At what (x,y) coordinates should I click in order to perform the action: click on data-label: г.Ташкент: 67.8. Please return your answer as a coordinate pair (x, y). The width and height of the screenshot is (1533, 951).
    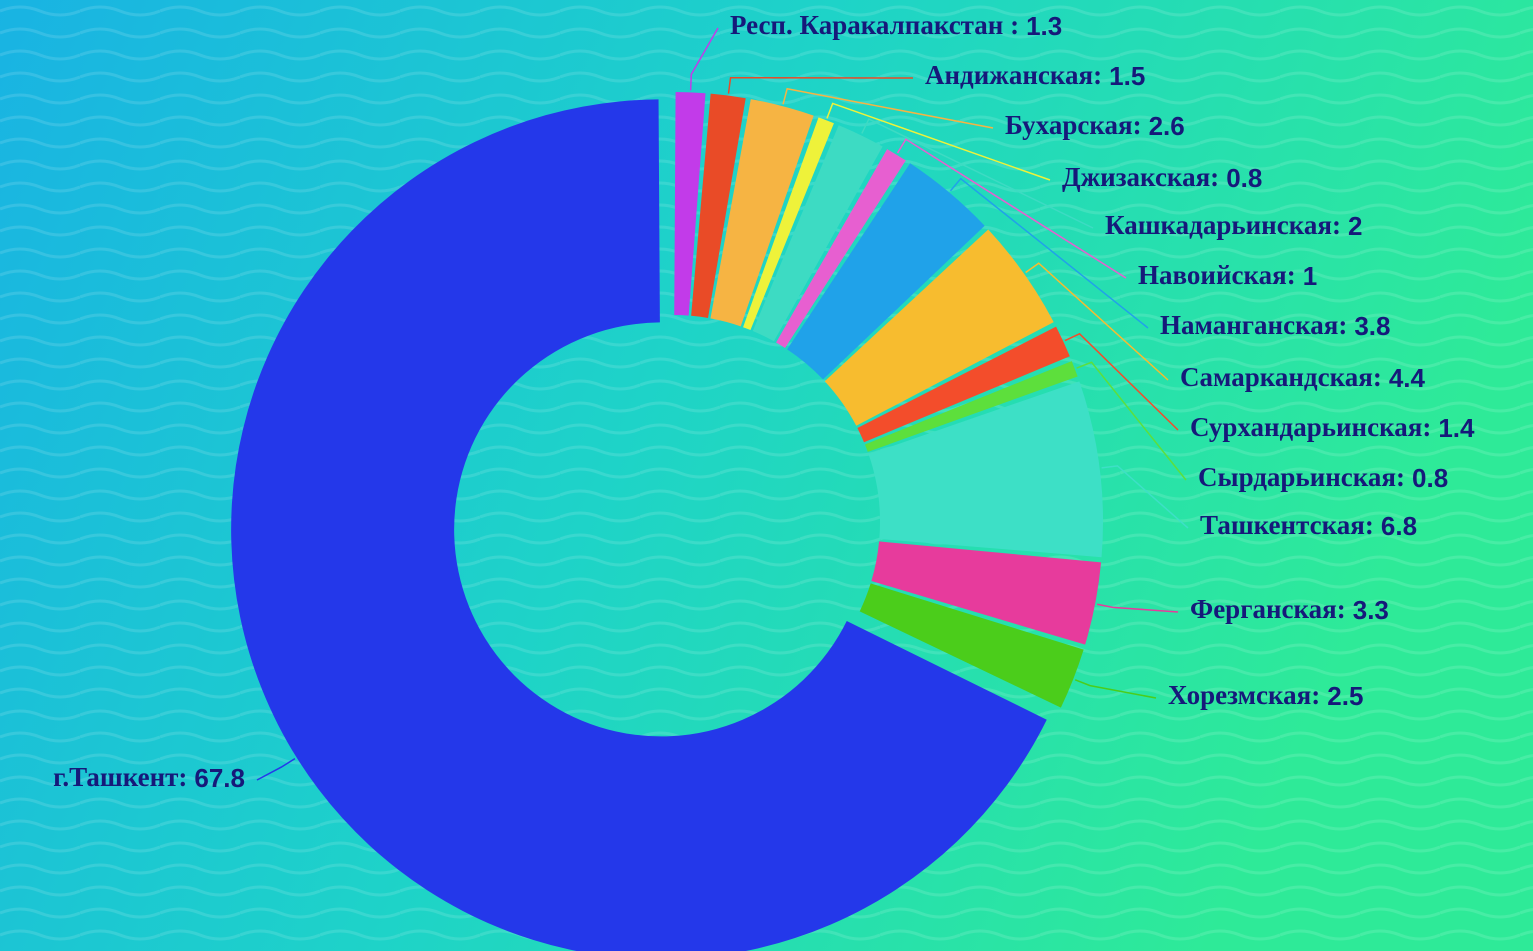
    Looking at the image, I should click on (149, 777).